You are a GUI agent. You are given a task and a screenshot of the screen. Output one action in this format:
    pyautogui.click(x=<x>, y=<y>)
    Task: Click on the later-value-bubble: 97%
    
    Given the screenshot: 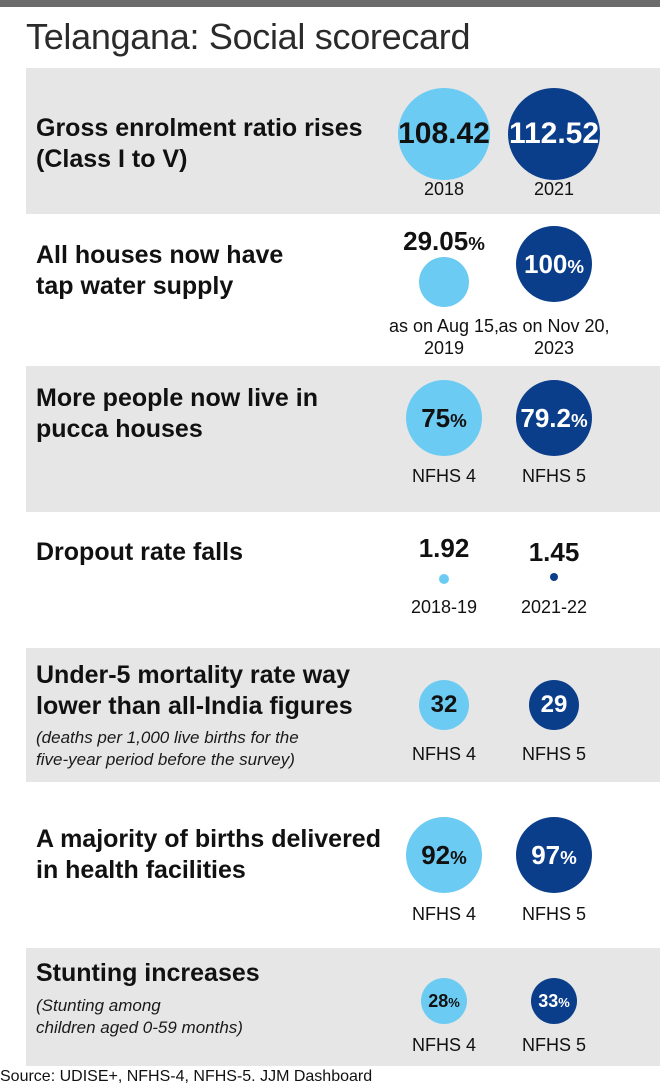 What is the action you would take?
    pyautogui.click(x=554, y=855)
    